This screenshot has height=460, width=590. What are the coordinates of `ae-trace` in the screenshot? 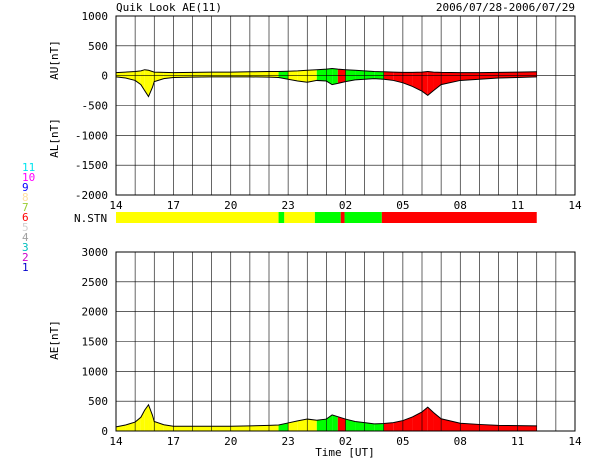 It's located at (326, 415).